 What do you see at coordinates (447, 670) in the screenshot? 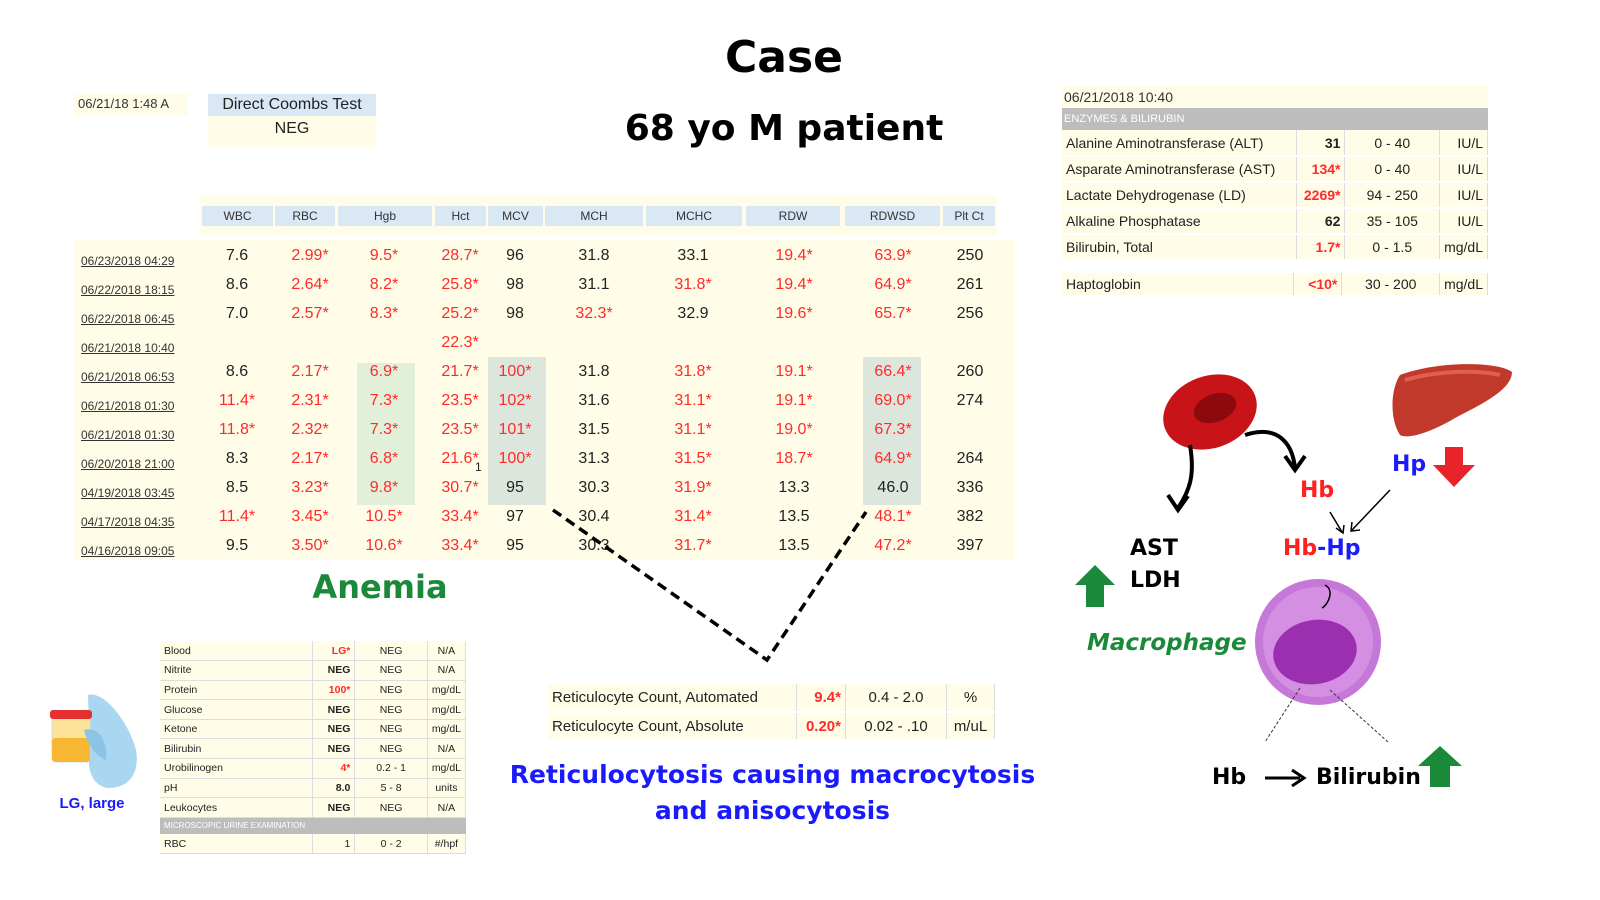
I see `cell: N/A` at bounding box center [447, 670].